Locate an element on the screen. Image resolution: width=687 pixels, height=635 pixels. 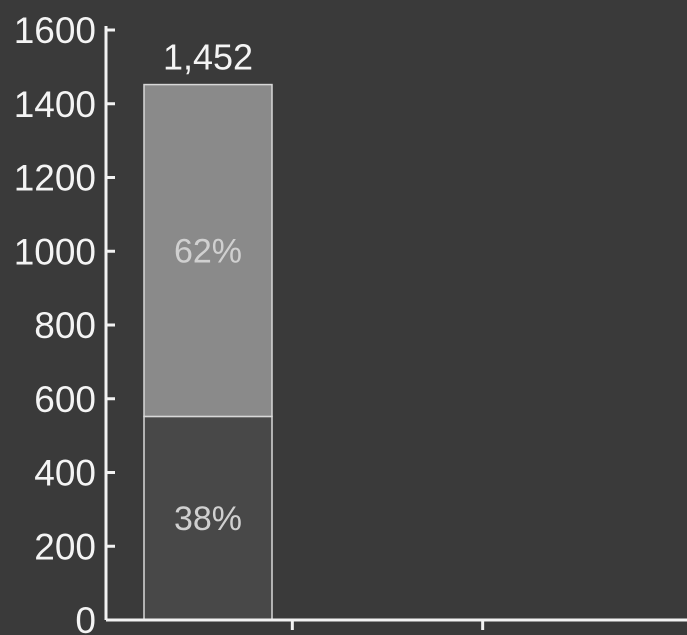
segment-percent-label: 62% is located at coordinates (208, 252).